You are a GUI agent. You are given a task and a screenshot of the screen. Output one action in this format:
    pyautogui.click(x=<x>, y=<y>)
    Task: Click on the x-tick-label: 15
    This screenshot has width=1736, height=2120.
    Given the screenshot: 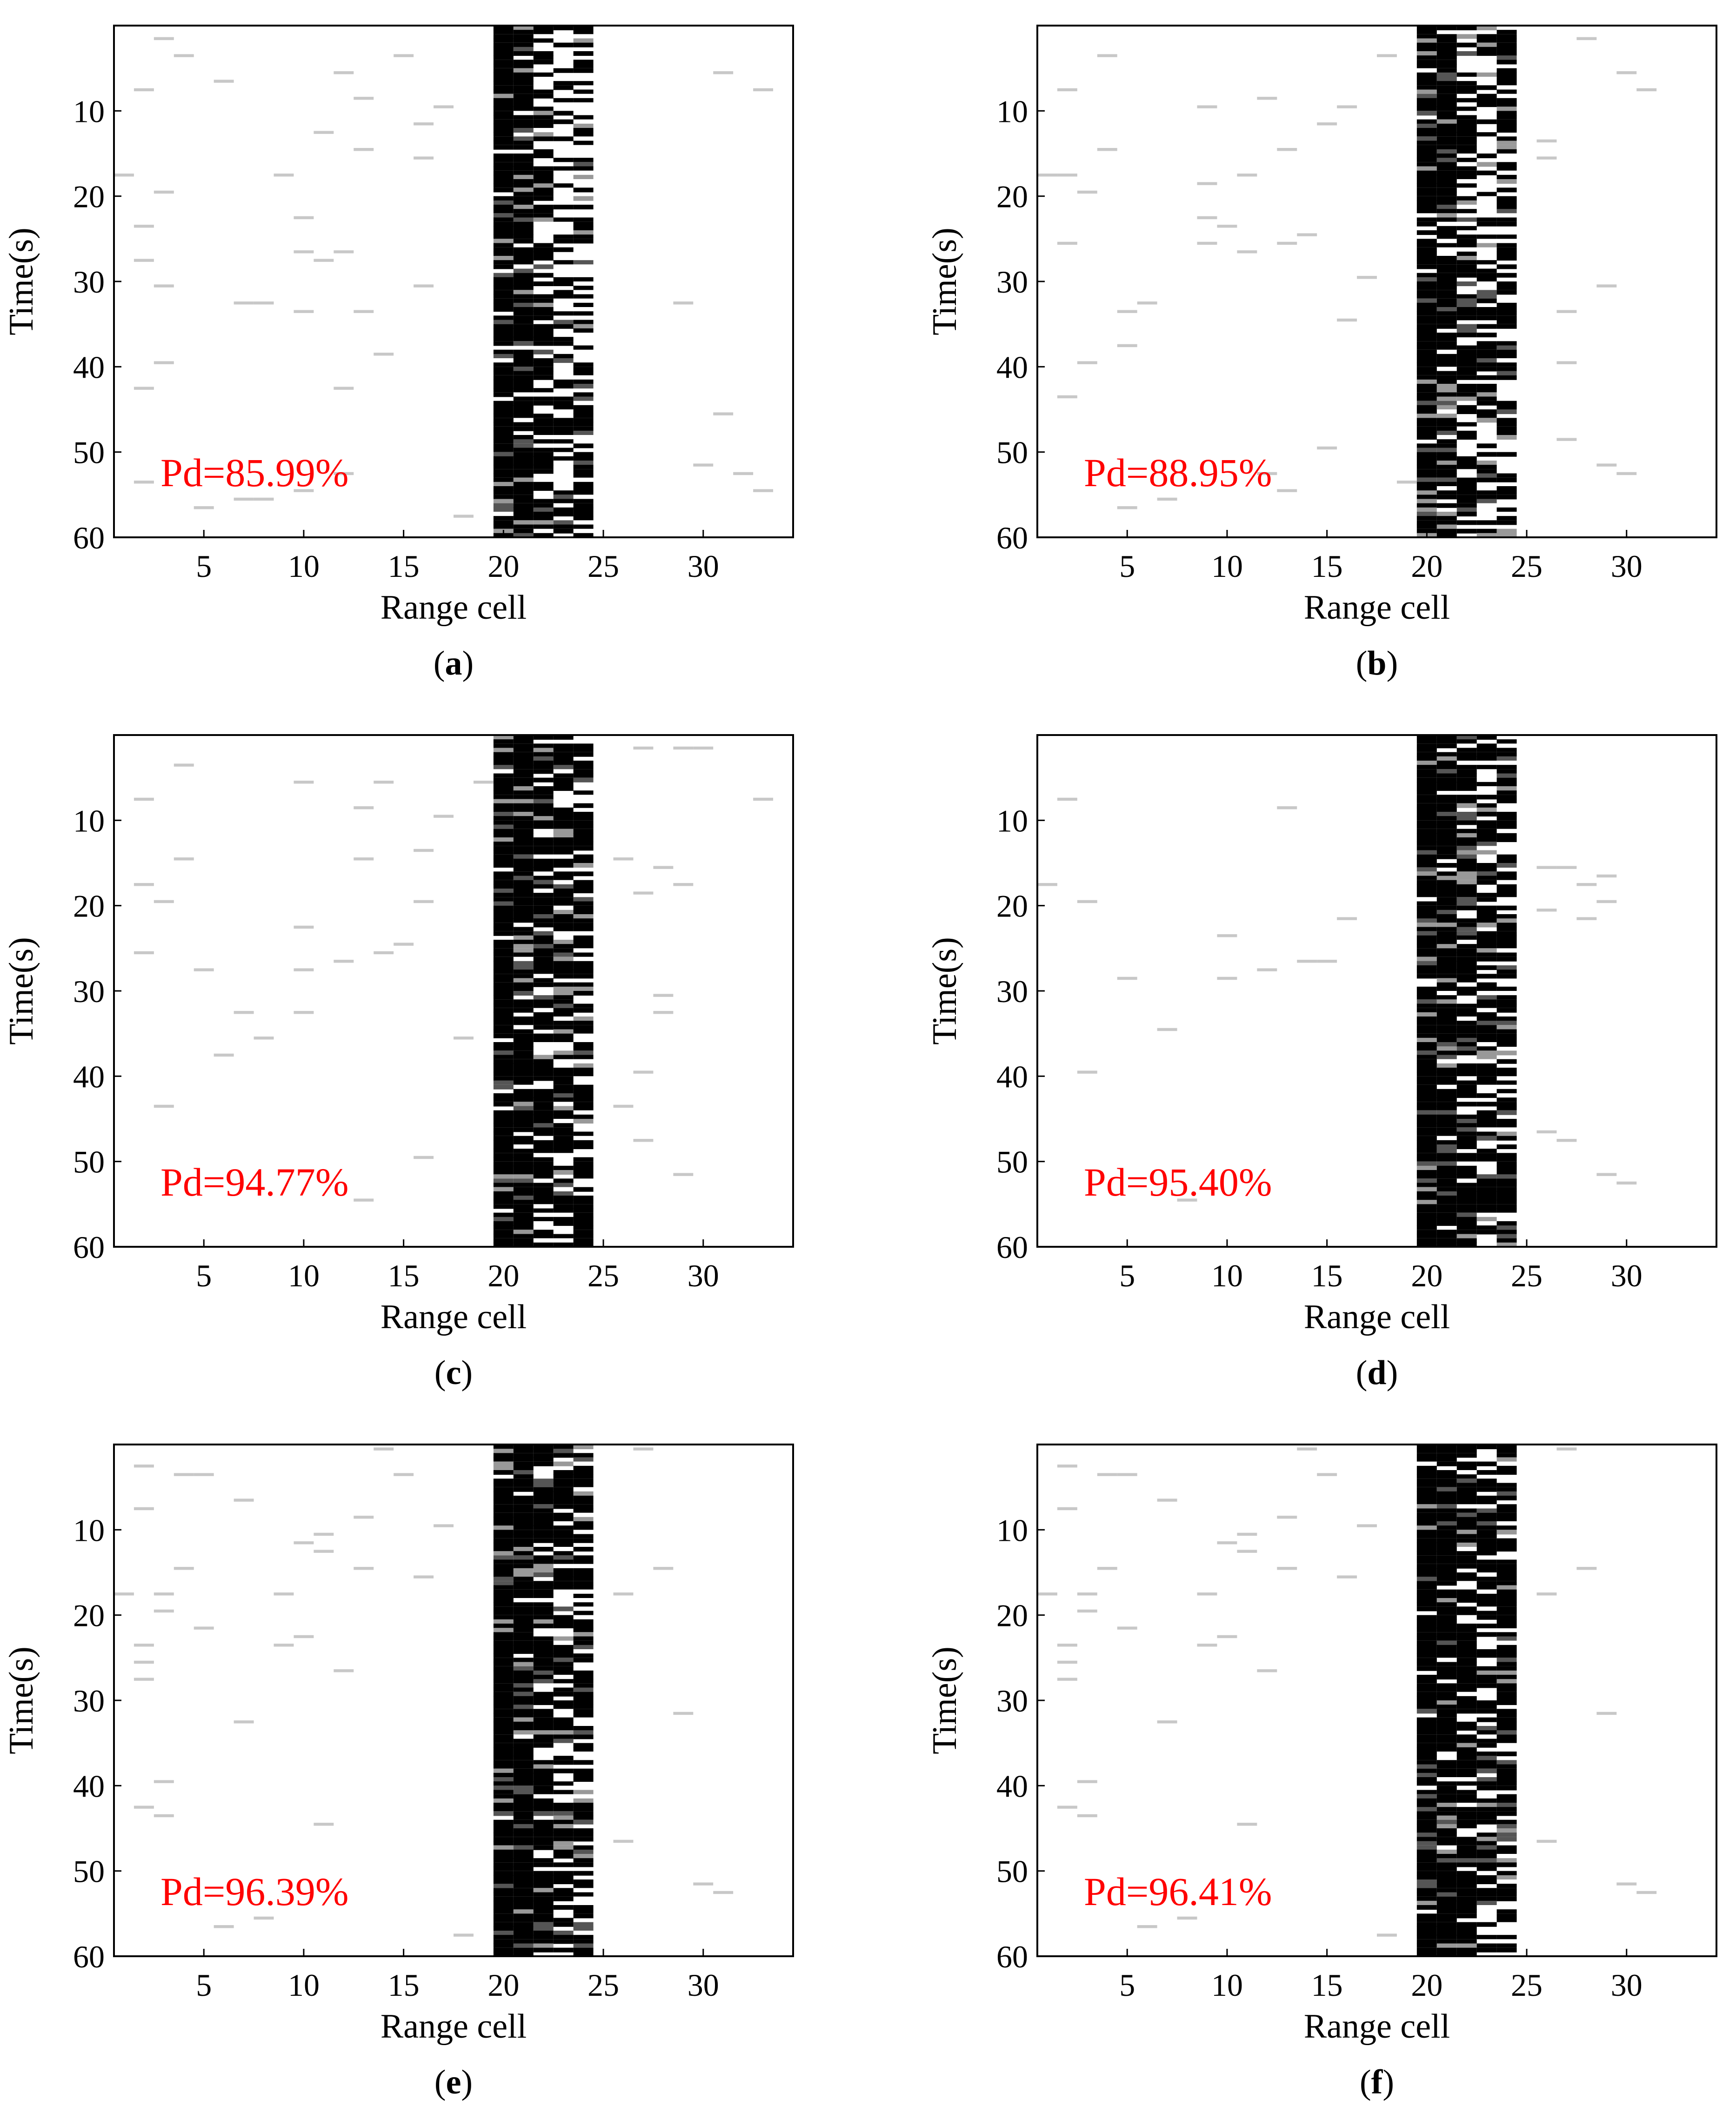 What is the action you would take?
    pyautogui.click(x=404, y=1276)
    